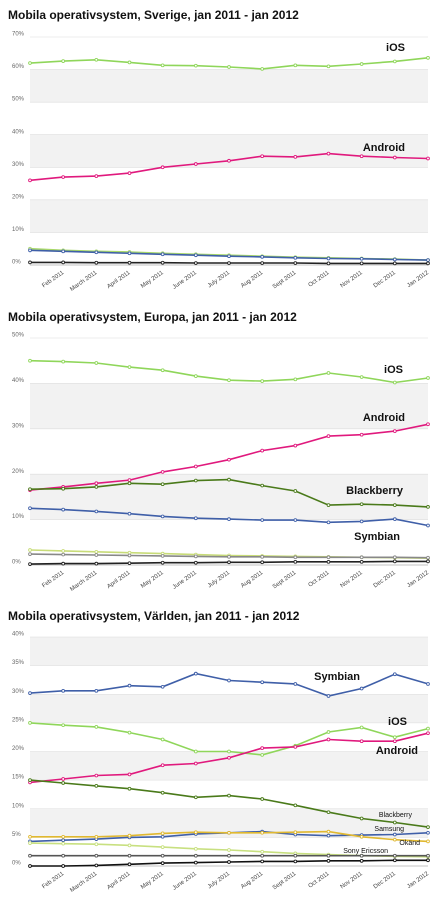  I want to click on y-tick-label: 20%, so click(18, 749).